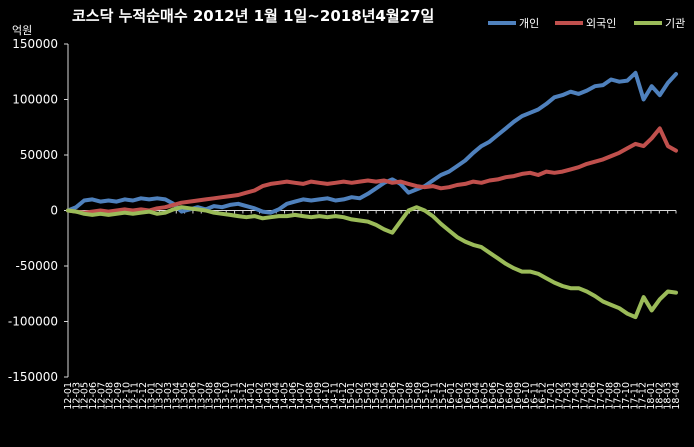 This screenshot has height=447, width=694. What do you see at coordinates (501, 396) in the screenshot?
I see `x-tick-label: 16-07` at bounding box center [501, 396].